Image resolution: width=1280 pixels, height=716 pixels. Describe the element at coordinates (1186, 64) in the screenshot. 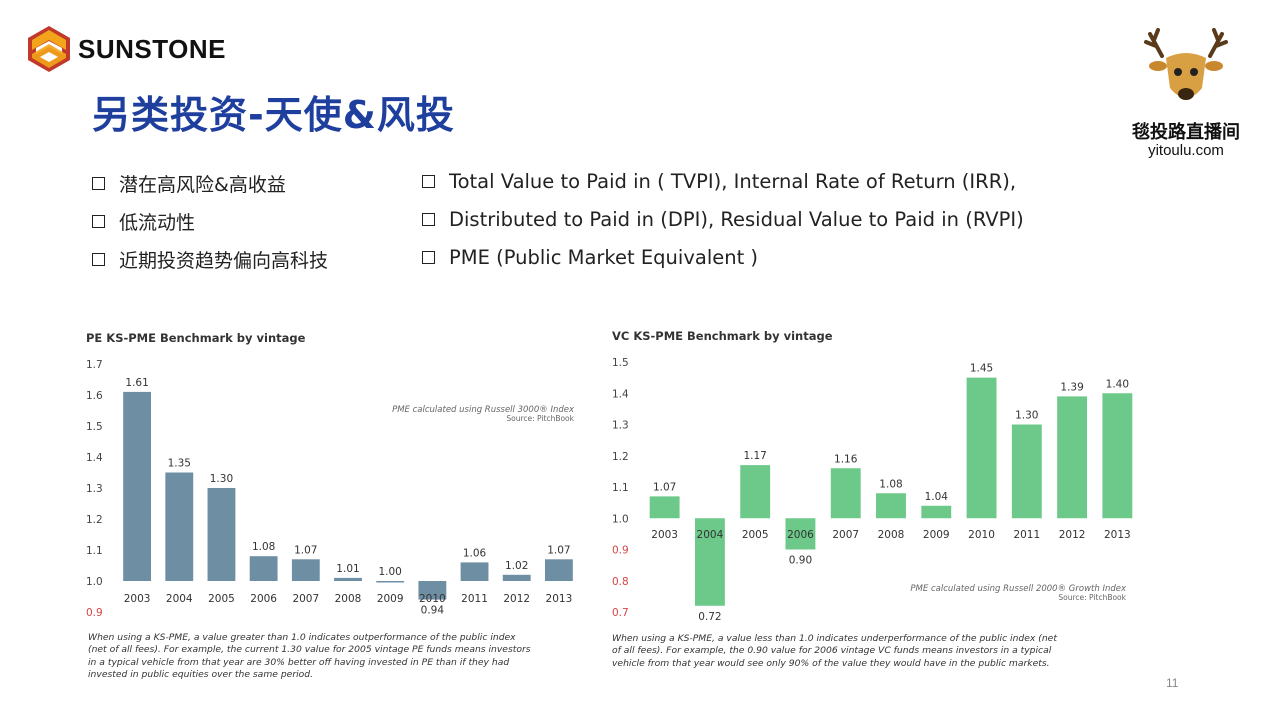

I see `deer-icon` at that location.